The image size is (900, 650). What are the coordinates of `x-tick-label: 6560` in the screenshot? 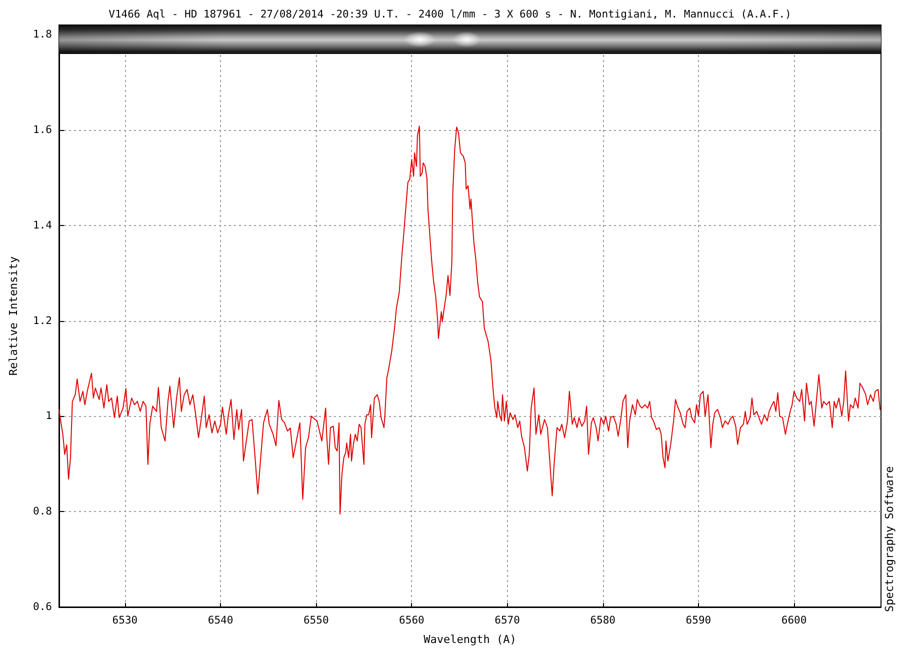 It's located at (411, 620).